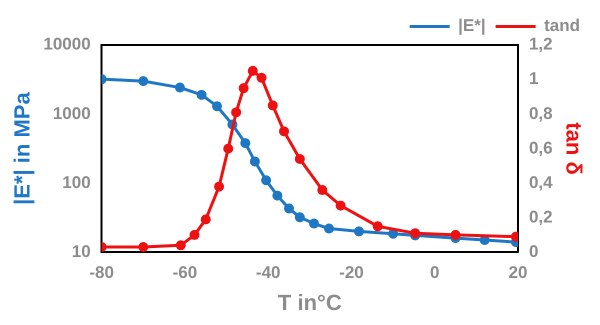 The width and height of the screenshot is (600, 325). I want to click on x-tick-label: -60, so click(185, 272).